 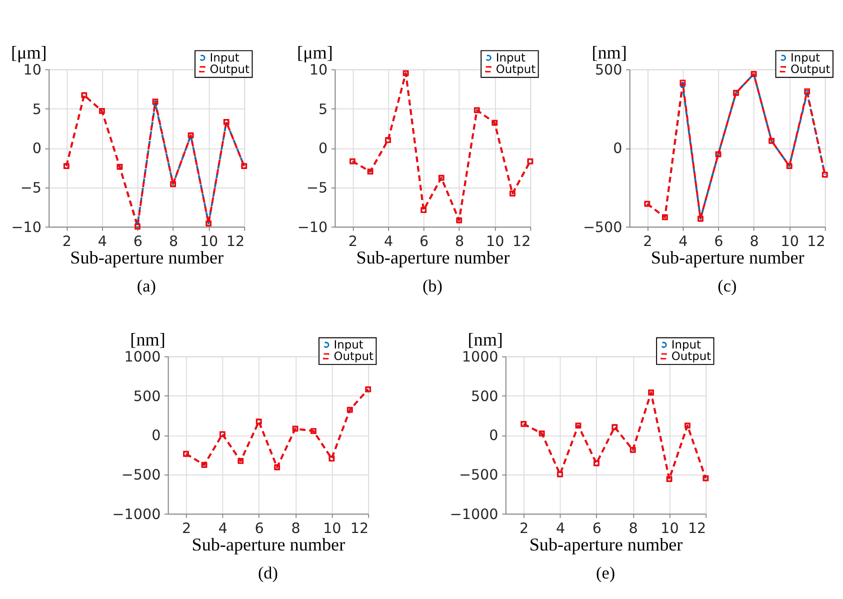 I want to click on text: (c), so click(x=727, y=286).